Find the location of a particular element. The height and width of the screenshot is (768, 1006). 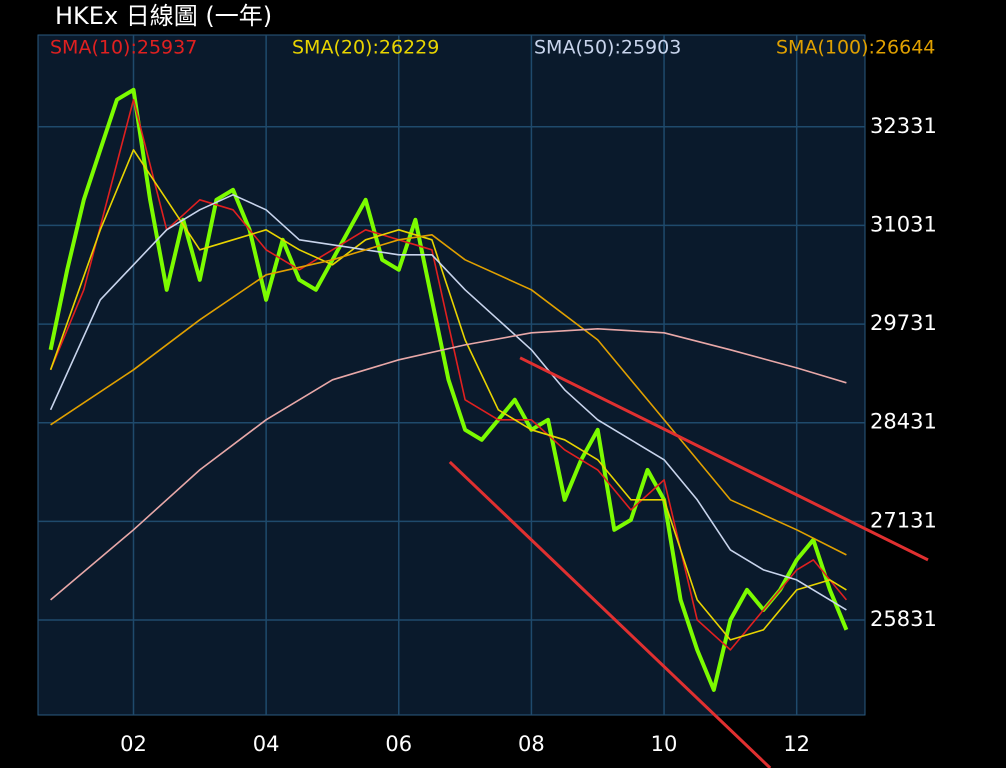

y-tick-label: 28431 is located at coordinates (903, 422).